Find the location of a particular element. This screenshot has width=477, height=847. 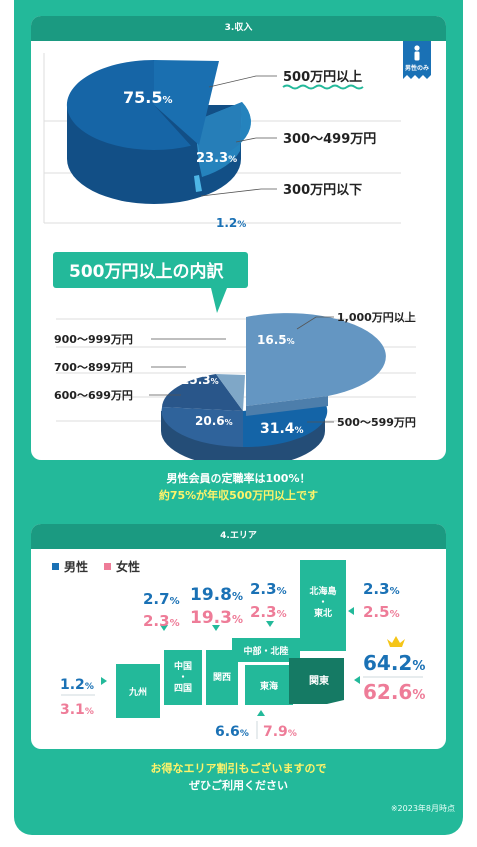

breakdown-title-box: 500万円以上の内訳 is located at coordinates (150, 282).